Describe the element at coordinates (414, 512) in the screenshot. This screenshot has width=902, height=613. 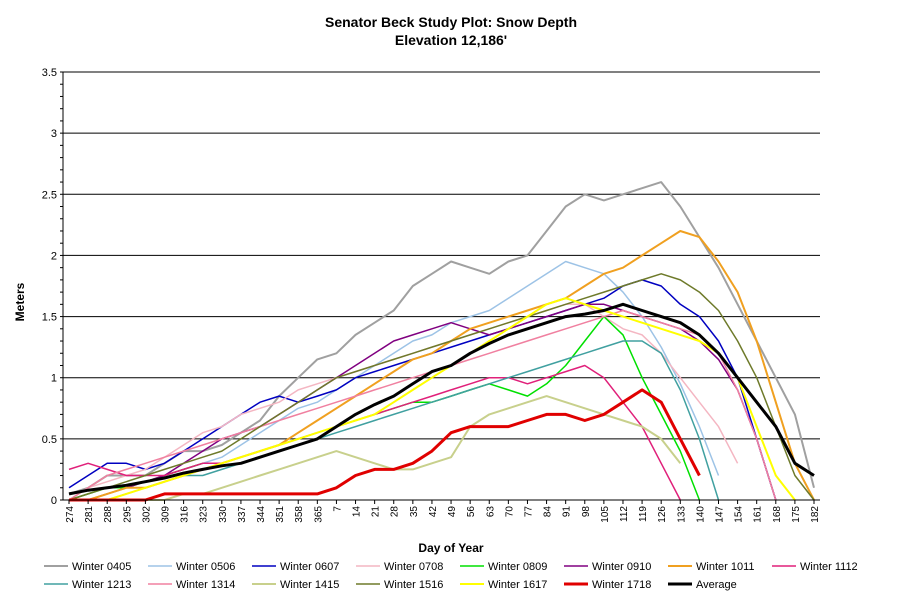
I see `x-tick-label: 35` at that location.